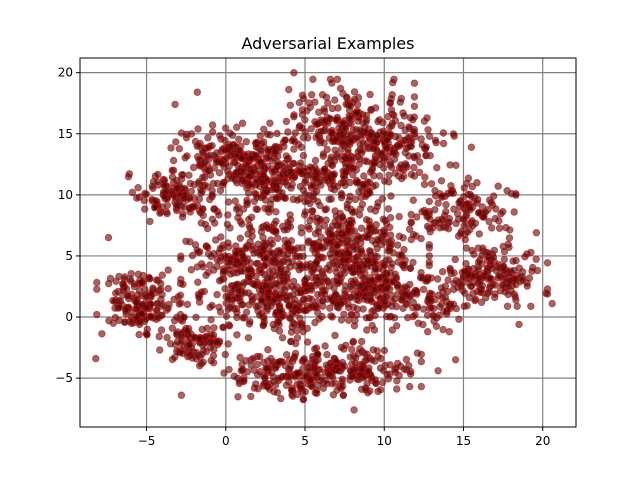 The height and width of the screenshot is (485, 640). I want to click on y-tick-label: 20, so click(65, 73).